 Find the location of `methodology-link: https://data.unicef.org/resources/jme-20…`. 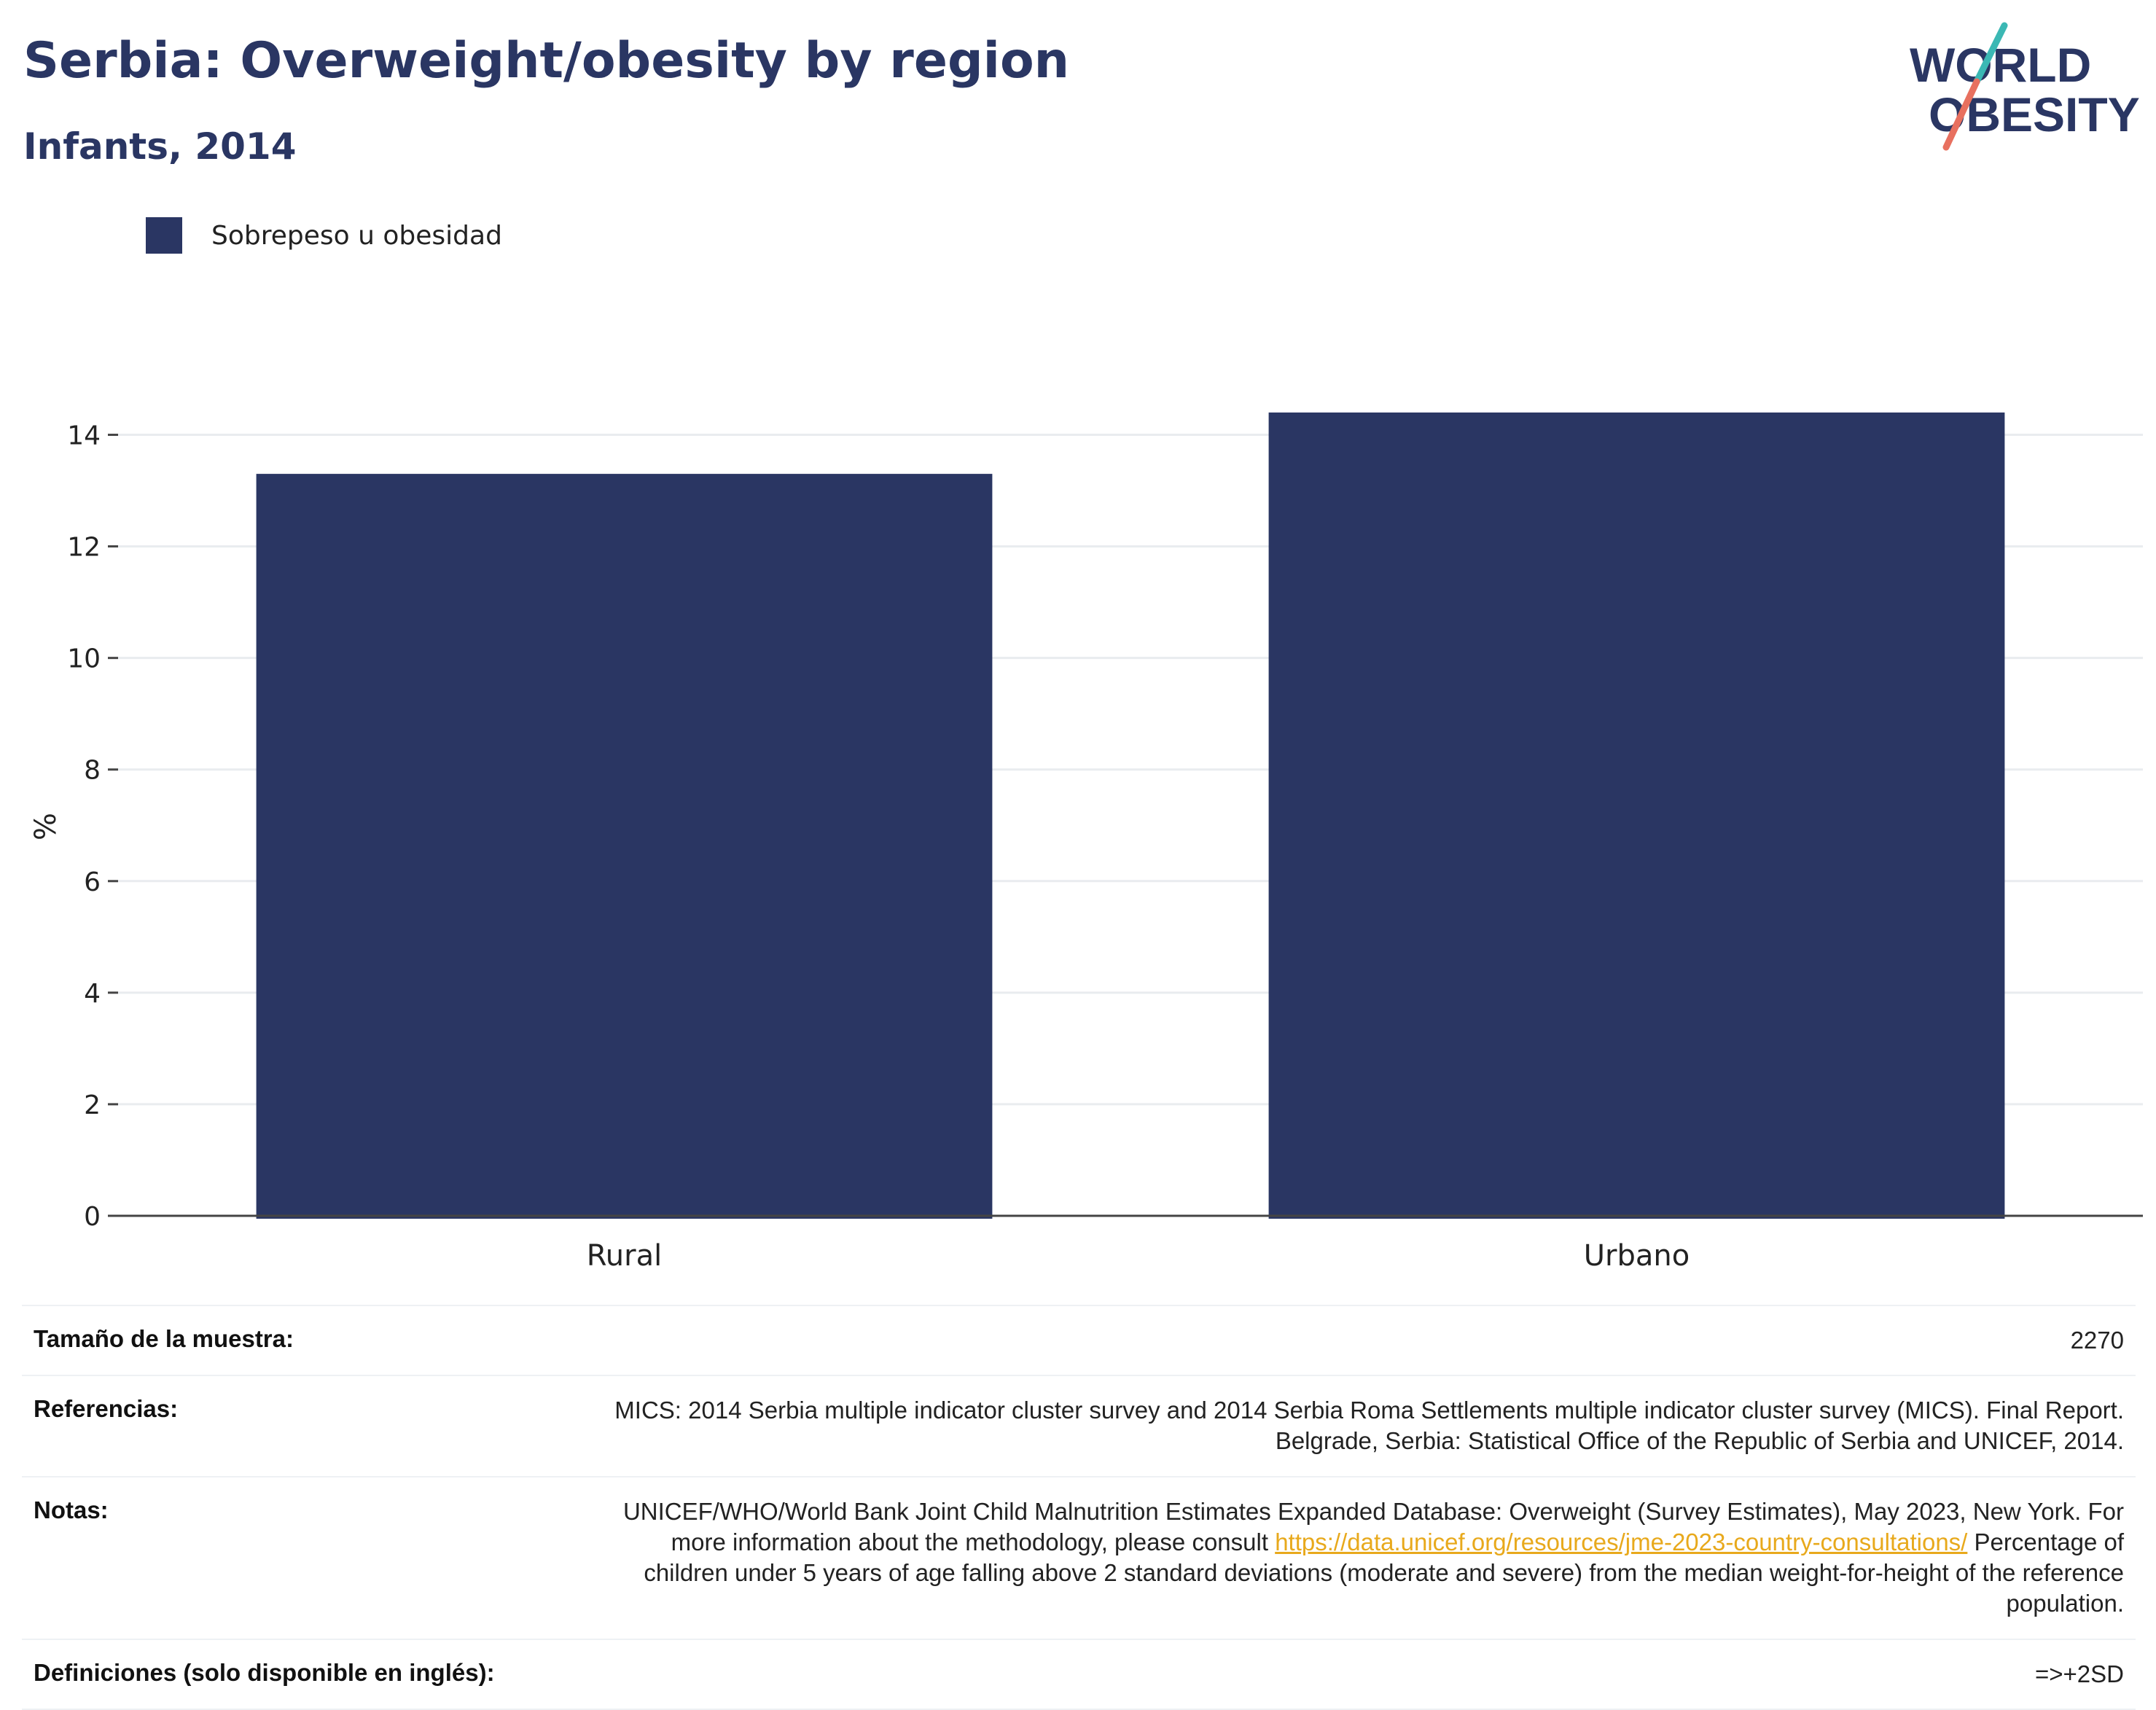

methodology-link: https://data.unicef.org/resources/jme-20… is located at coordinates (1622, 1542).